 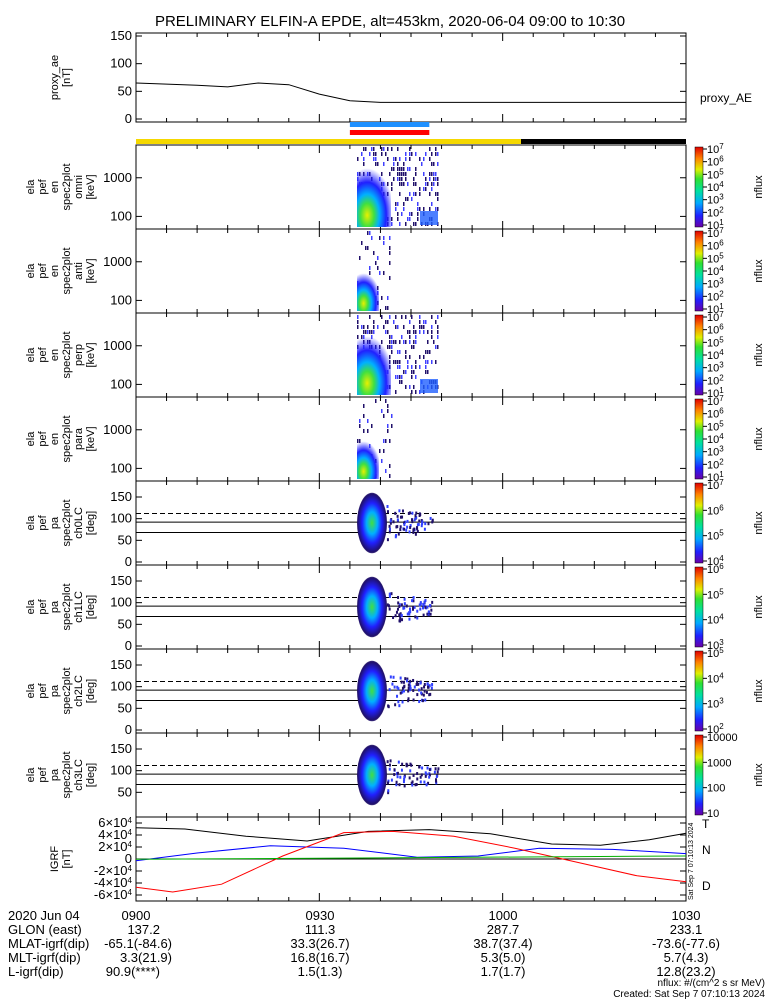 I want to click on panel-frame, so click(x=411, y=77).